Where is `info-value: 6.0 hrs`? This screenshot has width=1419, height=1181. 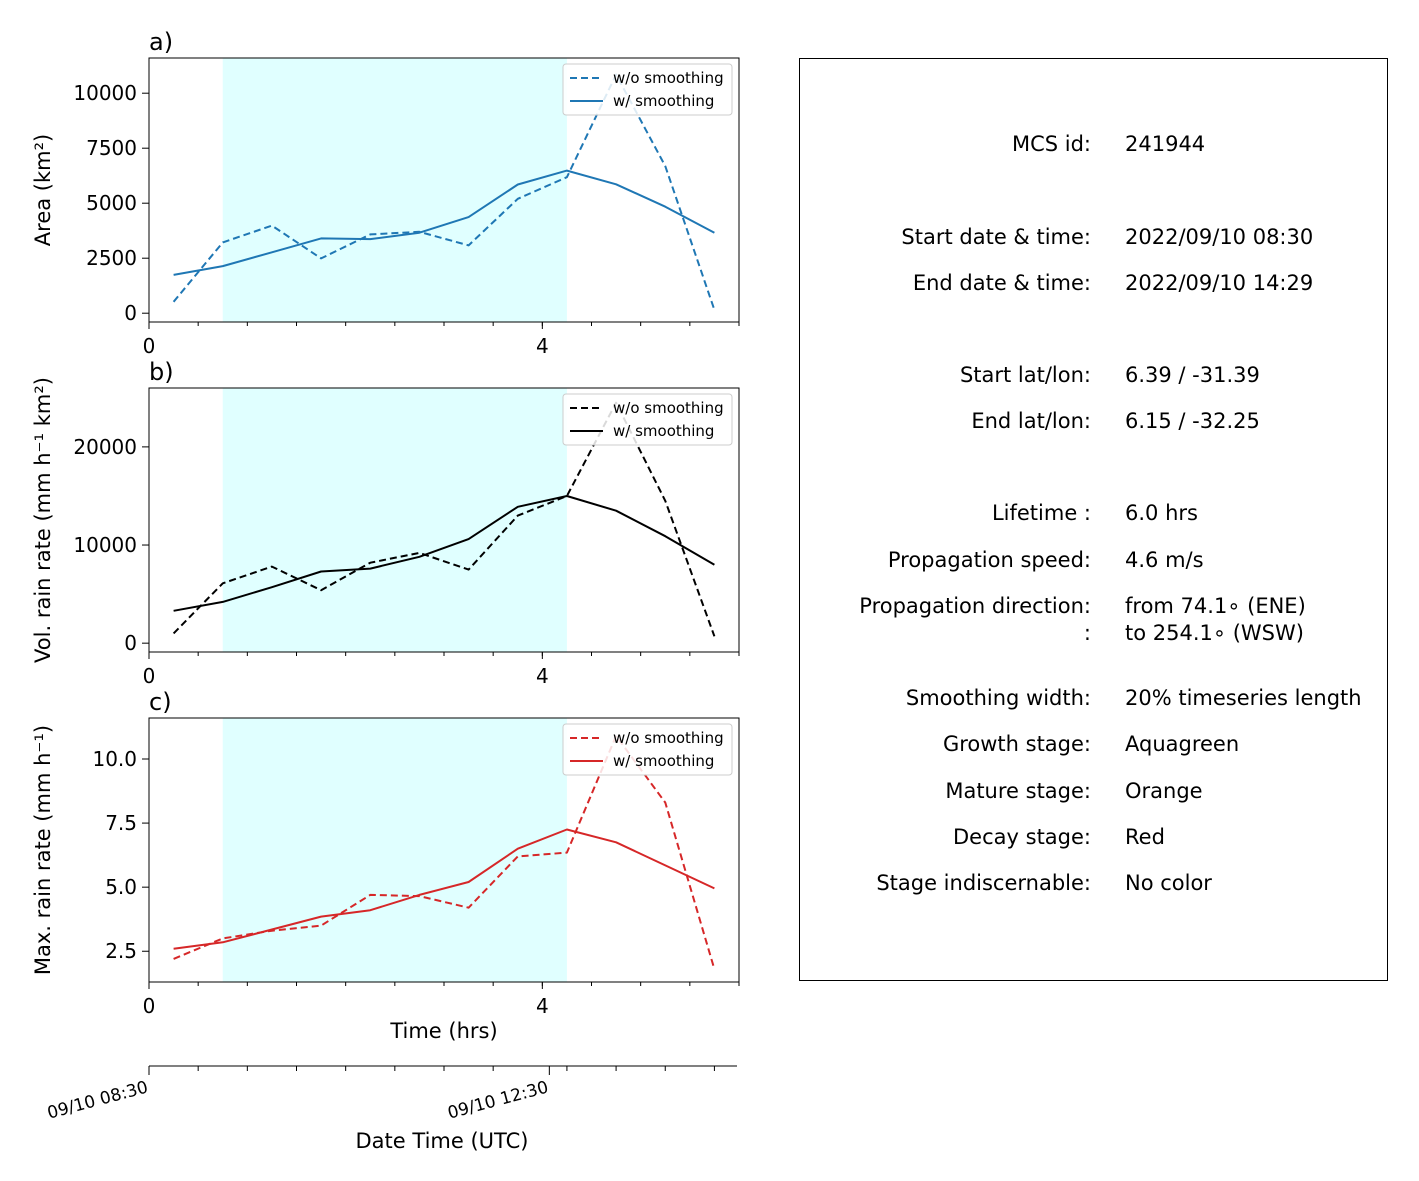 info-value: 6.0 hrs is located at coordinates (1161, 513).